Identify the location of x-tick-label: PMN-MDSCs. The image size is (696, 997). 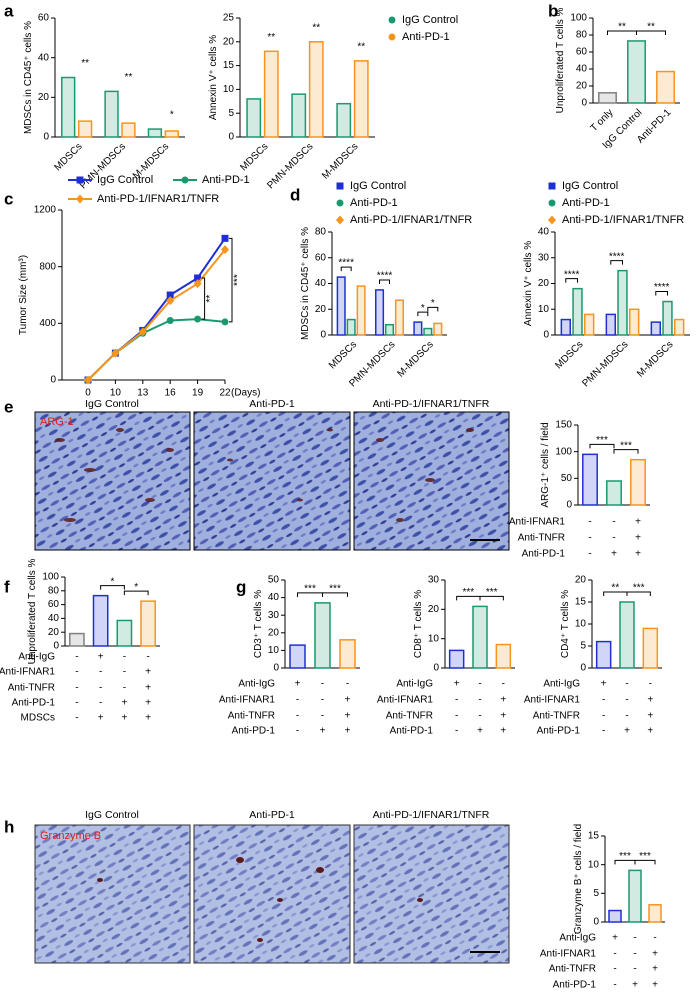
(605, 364).